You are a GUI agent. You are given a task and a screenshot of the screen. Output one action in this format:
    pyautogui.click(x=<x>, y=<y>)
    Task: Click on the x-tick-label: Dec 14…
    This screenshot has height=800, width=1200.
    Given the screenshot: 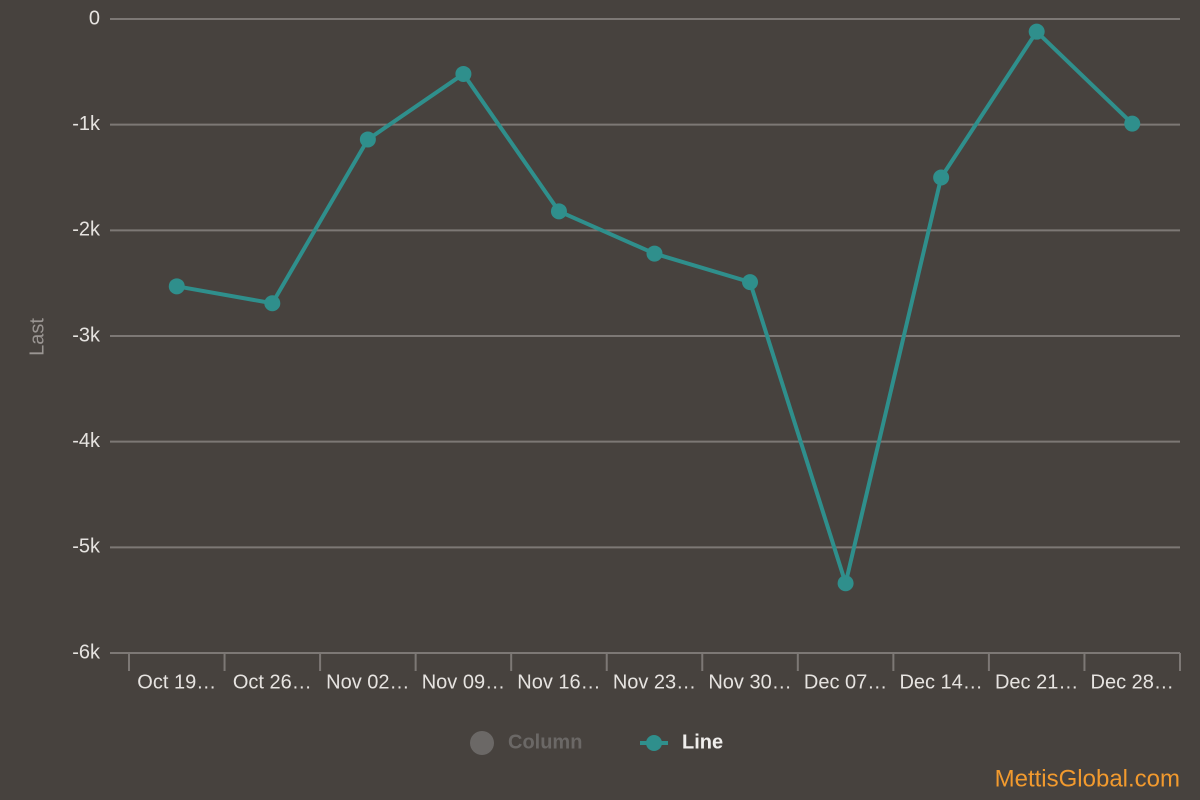 What is the action you would take?
    pyautogui.click(x=940, y=682)
    